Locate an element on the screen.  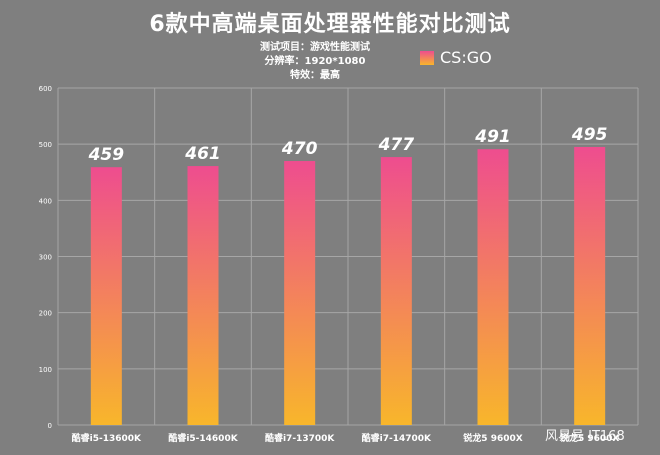
category-label: 酷睿i5-13600K is located at coordinates (107, 438).